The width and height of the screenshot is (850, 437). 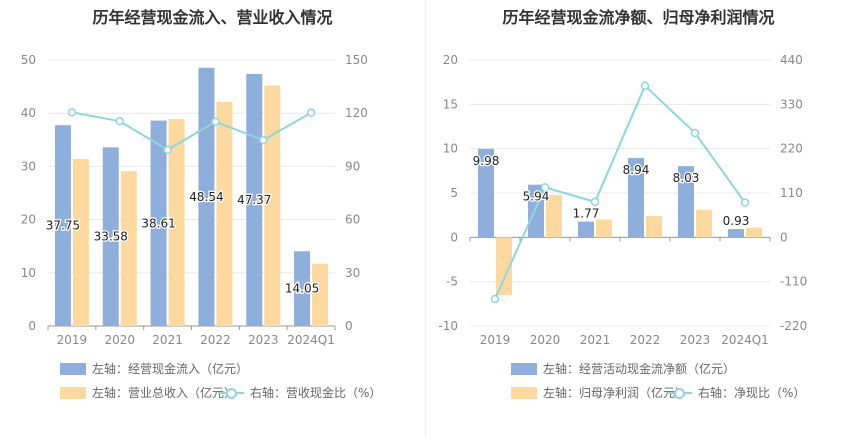 What do you see at coordinates (793, 326) in the screenshot?
I see `y-right-tick-label: -220` at bounding box center [793, 326].